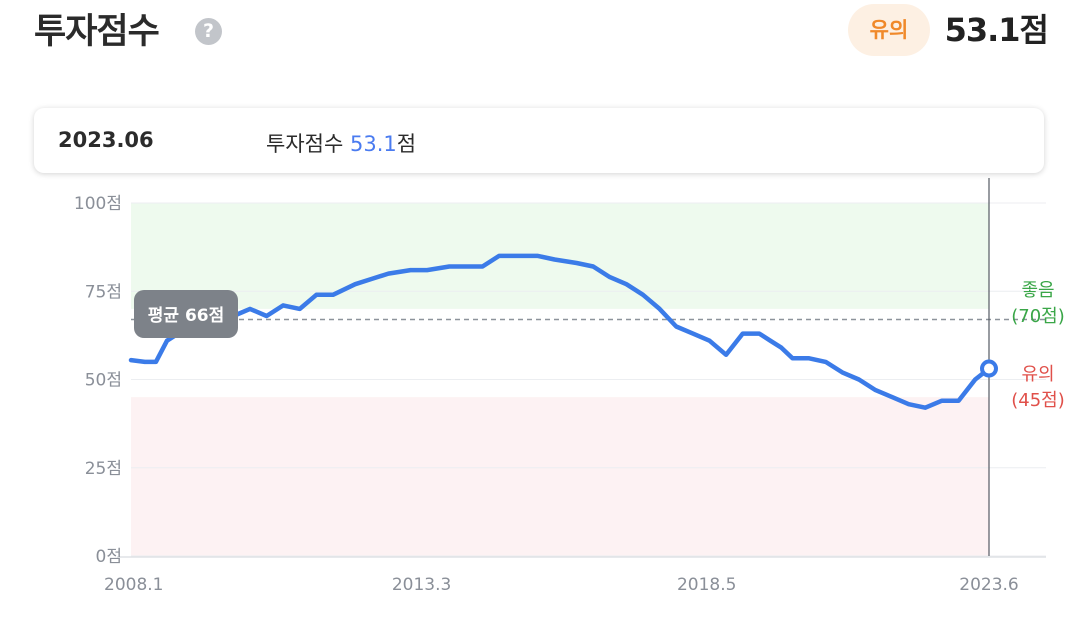  What do you see at coordinates (989, 368) in the screenshot?
I see `latest-point-marker` at bounding box center [989, 368].